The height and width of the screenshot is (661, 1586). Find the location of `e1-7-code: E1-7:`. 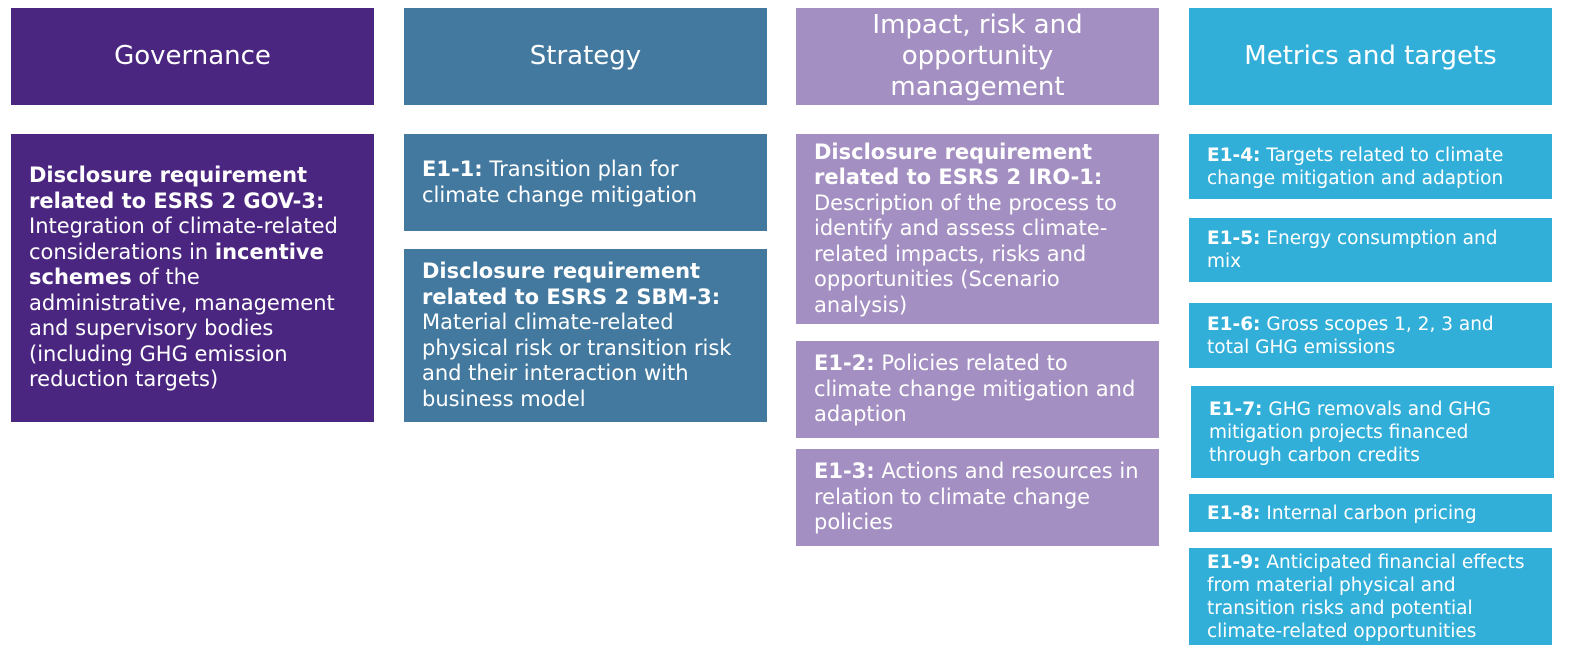

e1-7-code: E1-7: is located at coordinates (1236, 409).